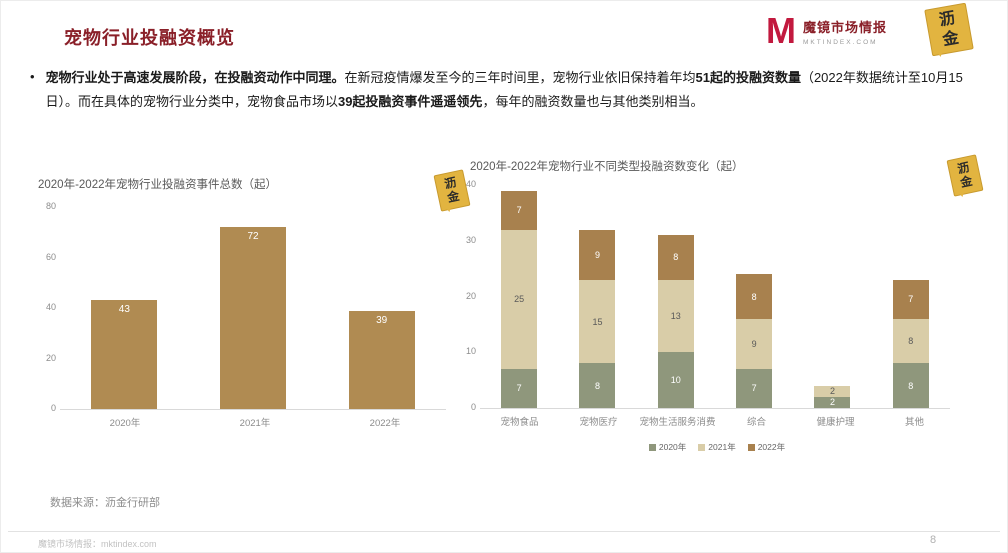 This screenshot has width=1008, height=553. Describe the element at coordinates (748, 77) in the screenshot. I see `summary-text-segment: 51起的投融资数量` at that location.